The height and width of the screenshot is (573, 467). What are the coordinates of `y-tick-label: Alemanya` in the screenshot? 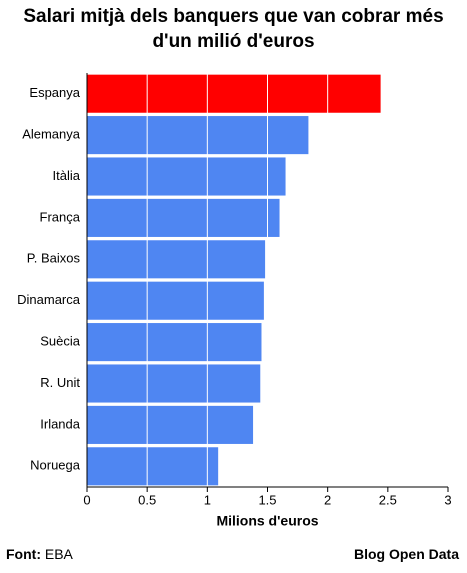 It's located at (51, 134).